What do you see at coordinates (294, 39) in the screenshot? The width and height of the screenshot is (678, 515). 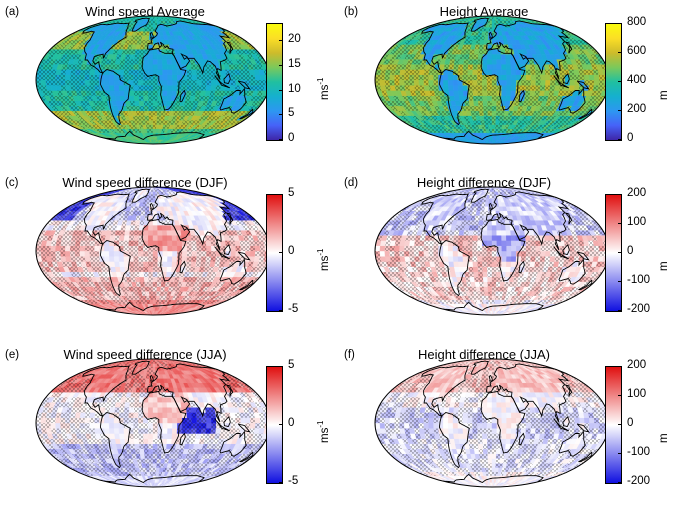 I see `colorbar-tick-label: 20` at bounding box center [294, 39].